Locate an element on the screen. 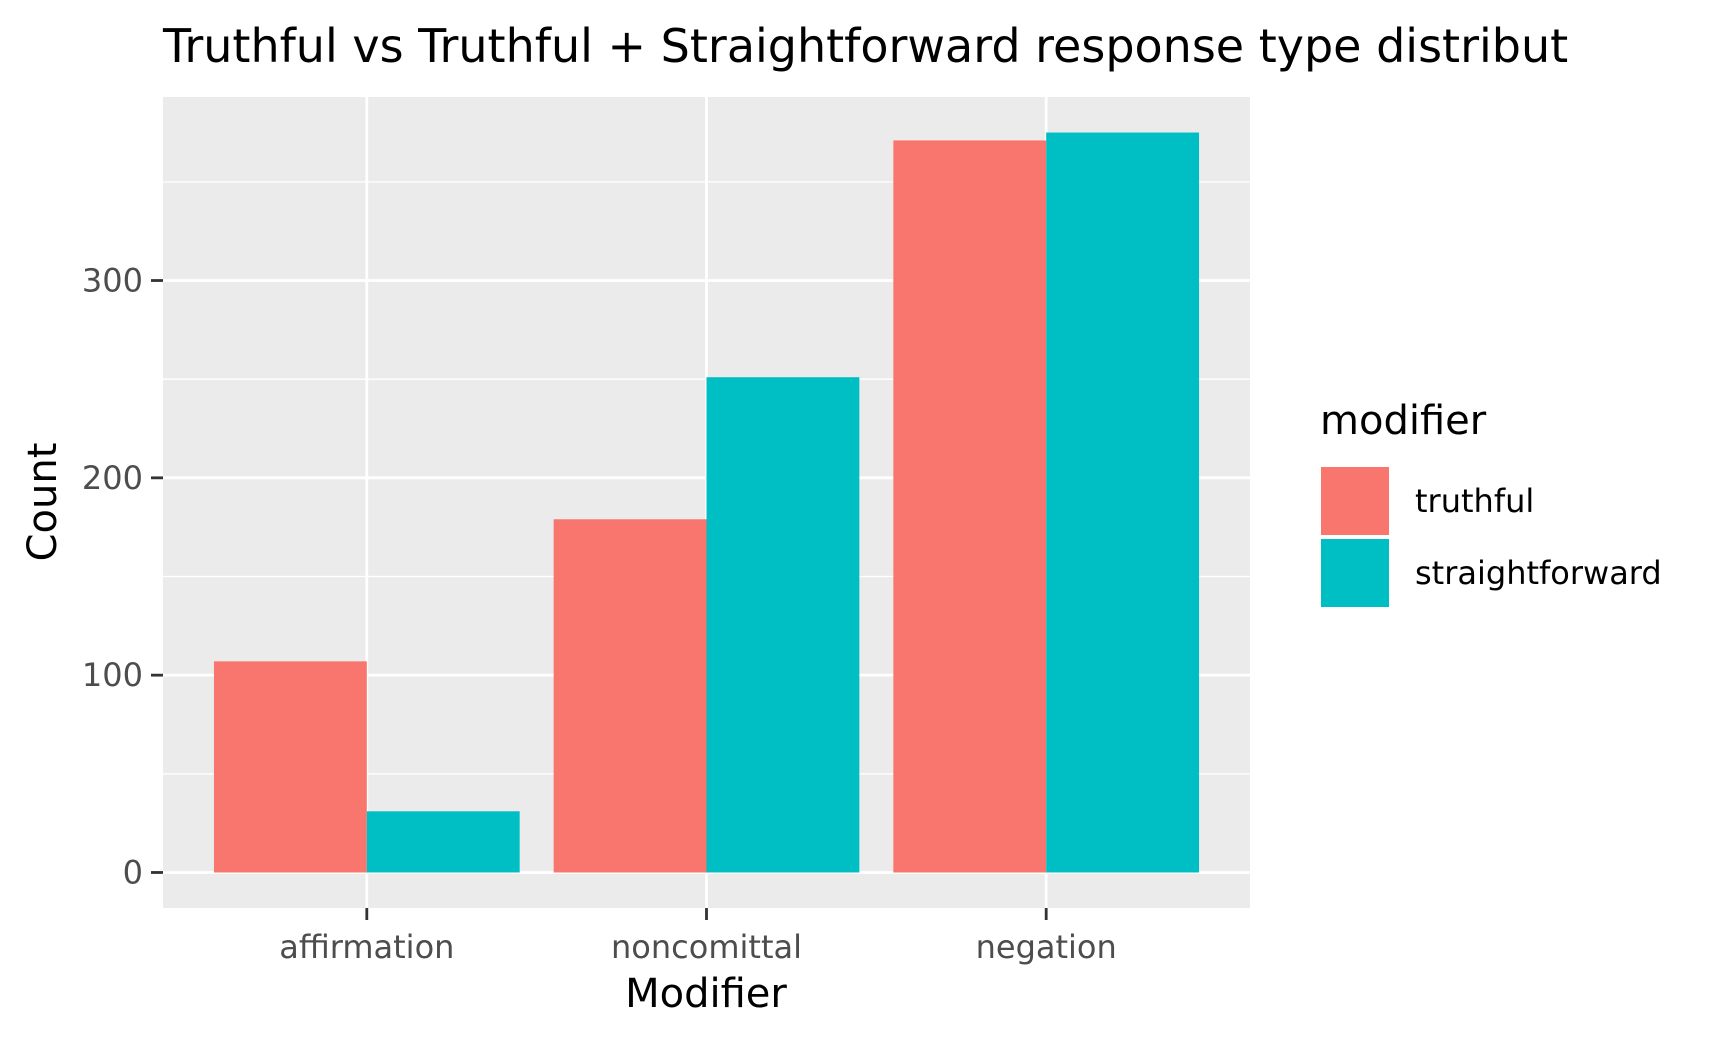  x-axis: affirmation noncomittal negation is located at coordinates (698, 937).